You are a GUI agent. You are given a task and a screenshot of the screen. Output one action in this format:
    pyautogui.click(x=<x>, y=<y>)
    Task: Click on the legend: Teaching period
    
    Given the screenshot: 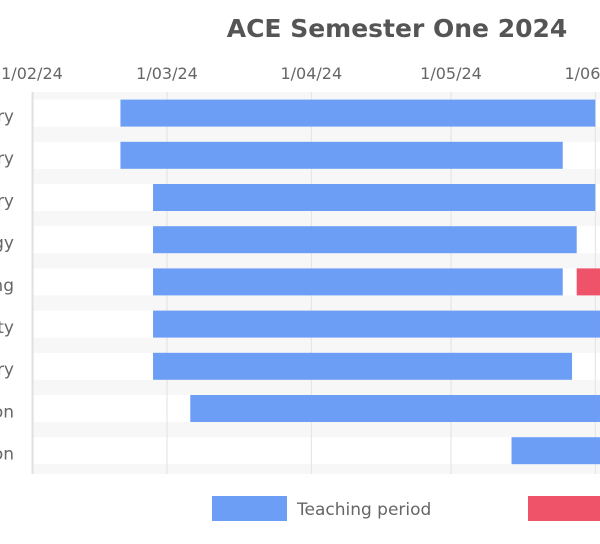 What is the action you would take?
    pyautogui.click(x=406, y=508)
    